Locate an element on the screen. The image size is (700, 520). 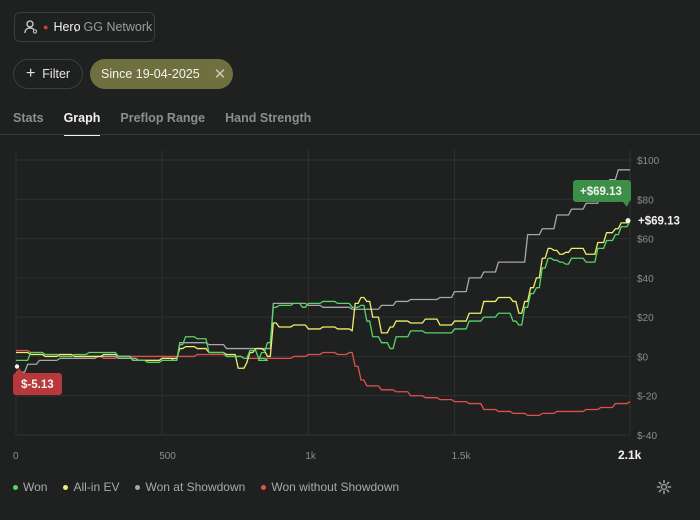
legend-label: Won at Showdown is located at coordinates (195, 487).